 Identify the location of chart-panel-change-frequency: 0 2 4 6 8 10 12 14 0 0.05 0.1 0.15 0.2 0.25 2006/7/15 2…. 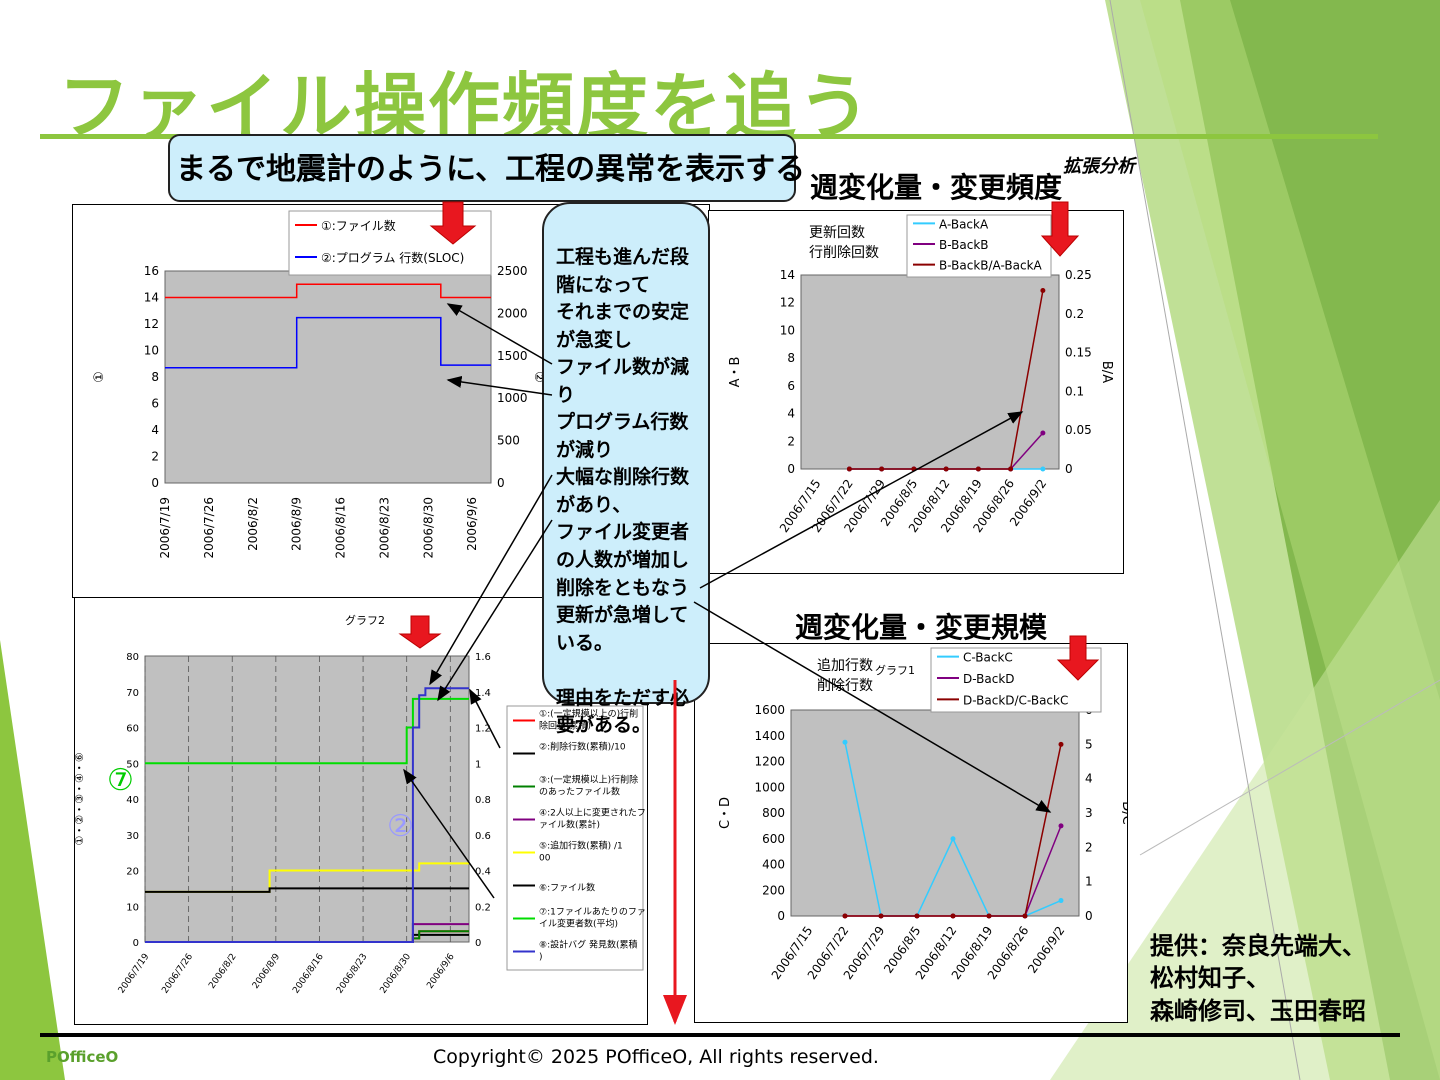
(916, 392).